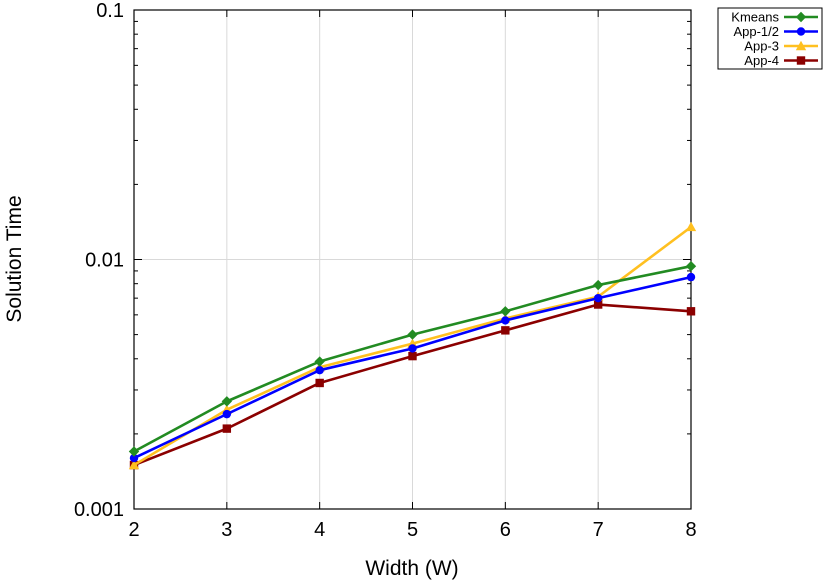  I want to click on y-tick-label: 0.01, so click(104, 261).